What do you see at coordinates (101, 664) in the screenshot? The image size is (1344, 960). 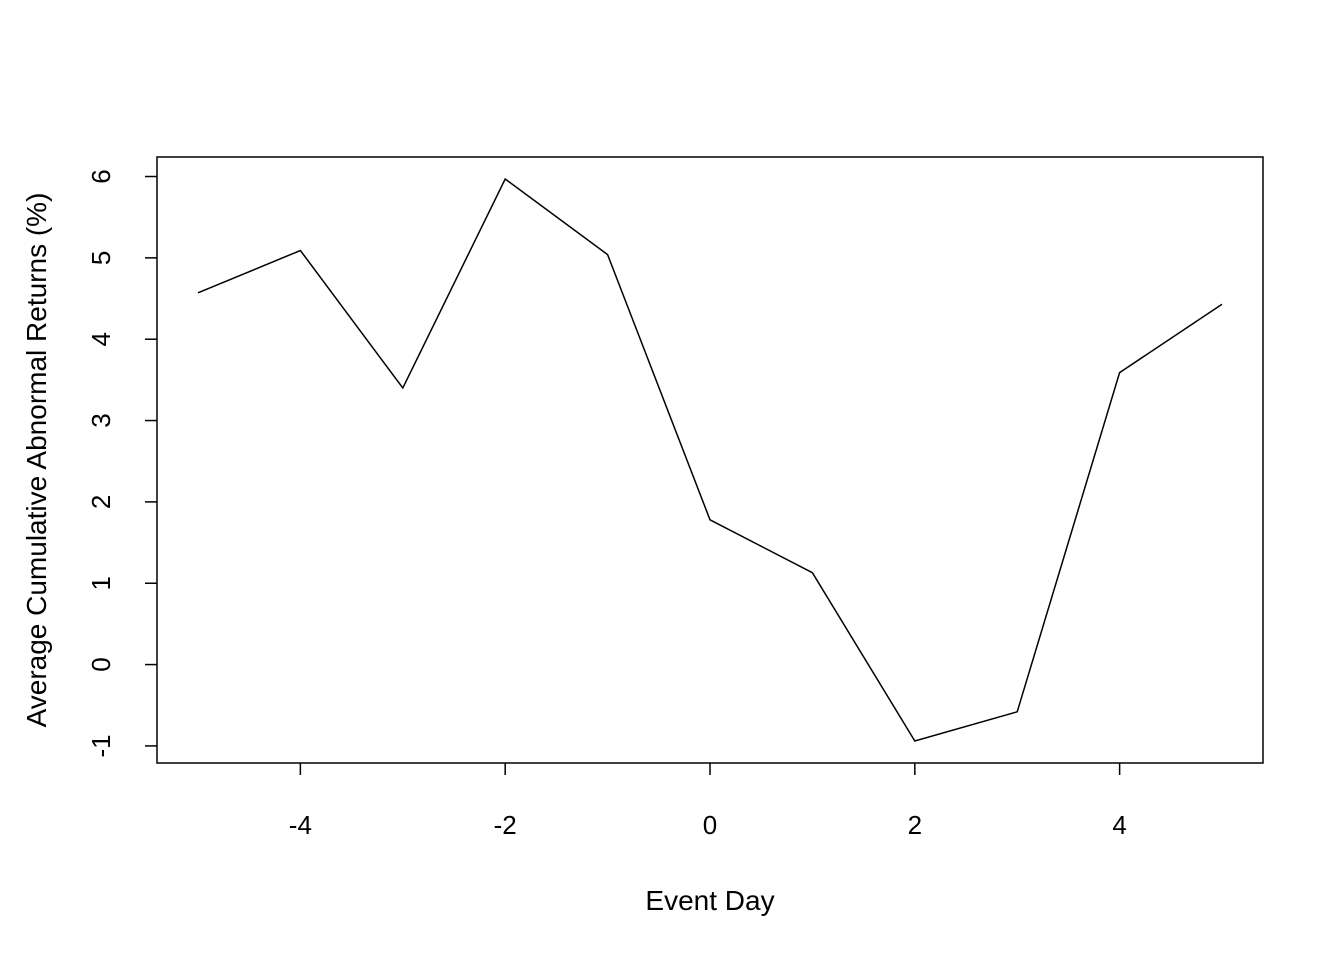 I see `y-tick-label: 0` at bounding box center [101, 664].